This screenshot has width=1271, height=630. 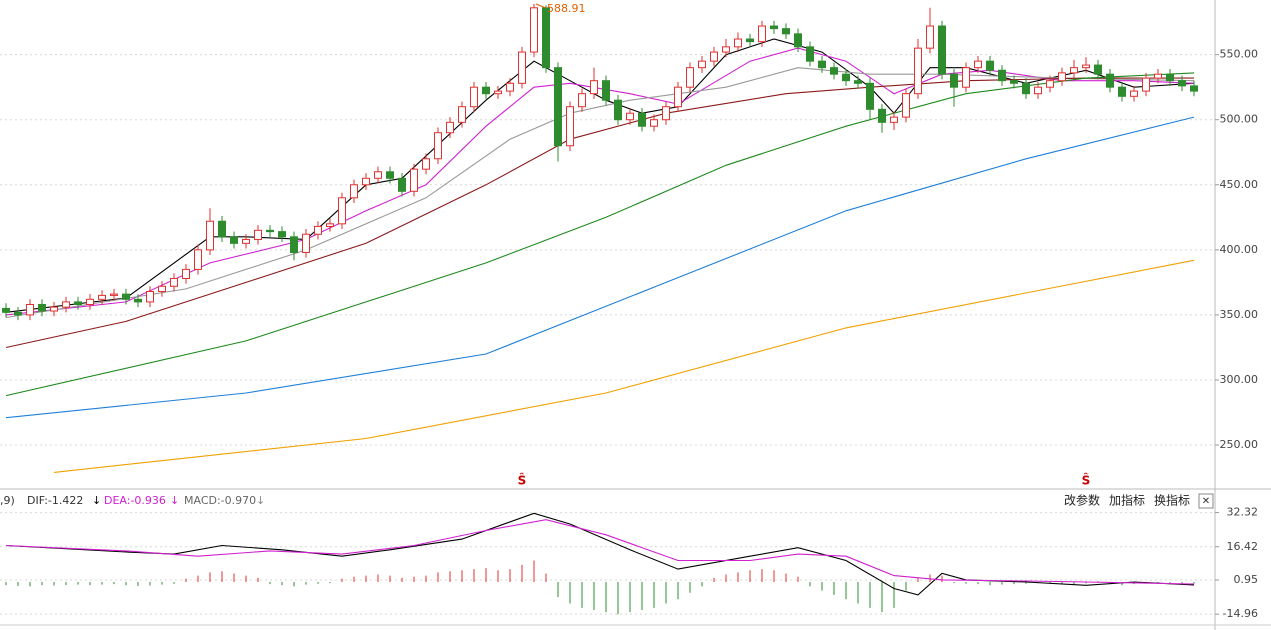 I want to click on add-indicator-button: 加指标, so click(x=1127, y=500).